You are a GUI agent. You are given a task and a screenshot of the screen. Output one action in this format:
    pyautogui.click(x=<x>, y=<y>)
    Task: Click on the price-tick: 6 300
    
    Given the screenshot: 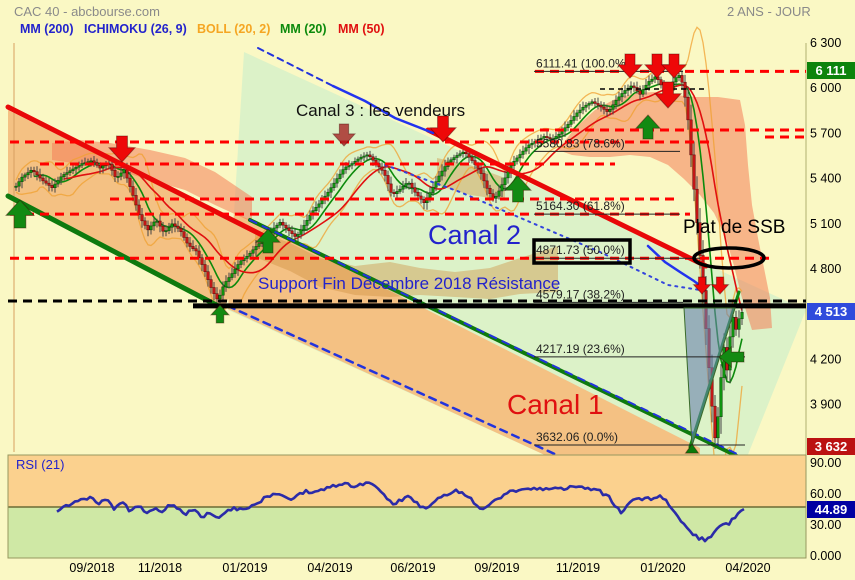 What is the action you would take?
    pyautogui.click(x=825, y=43)
    